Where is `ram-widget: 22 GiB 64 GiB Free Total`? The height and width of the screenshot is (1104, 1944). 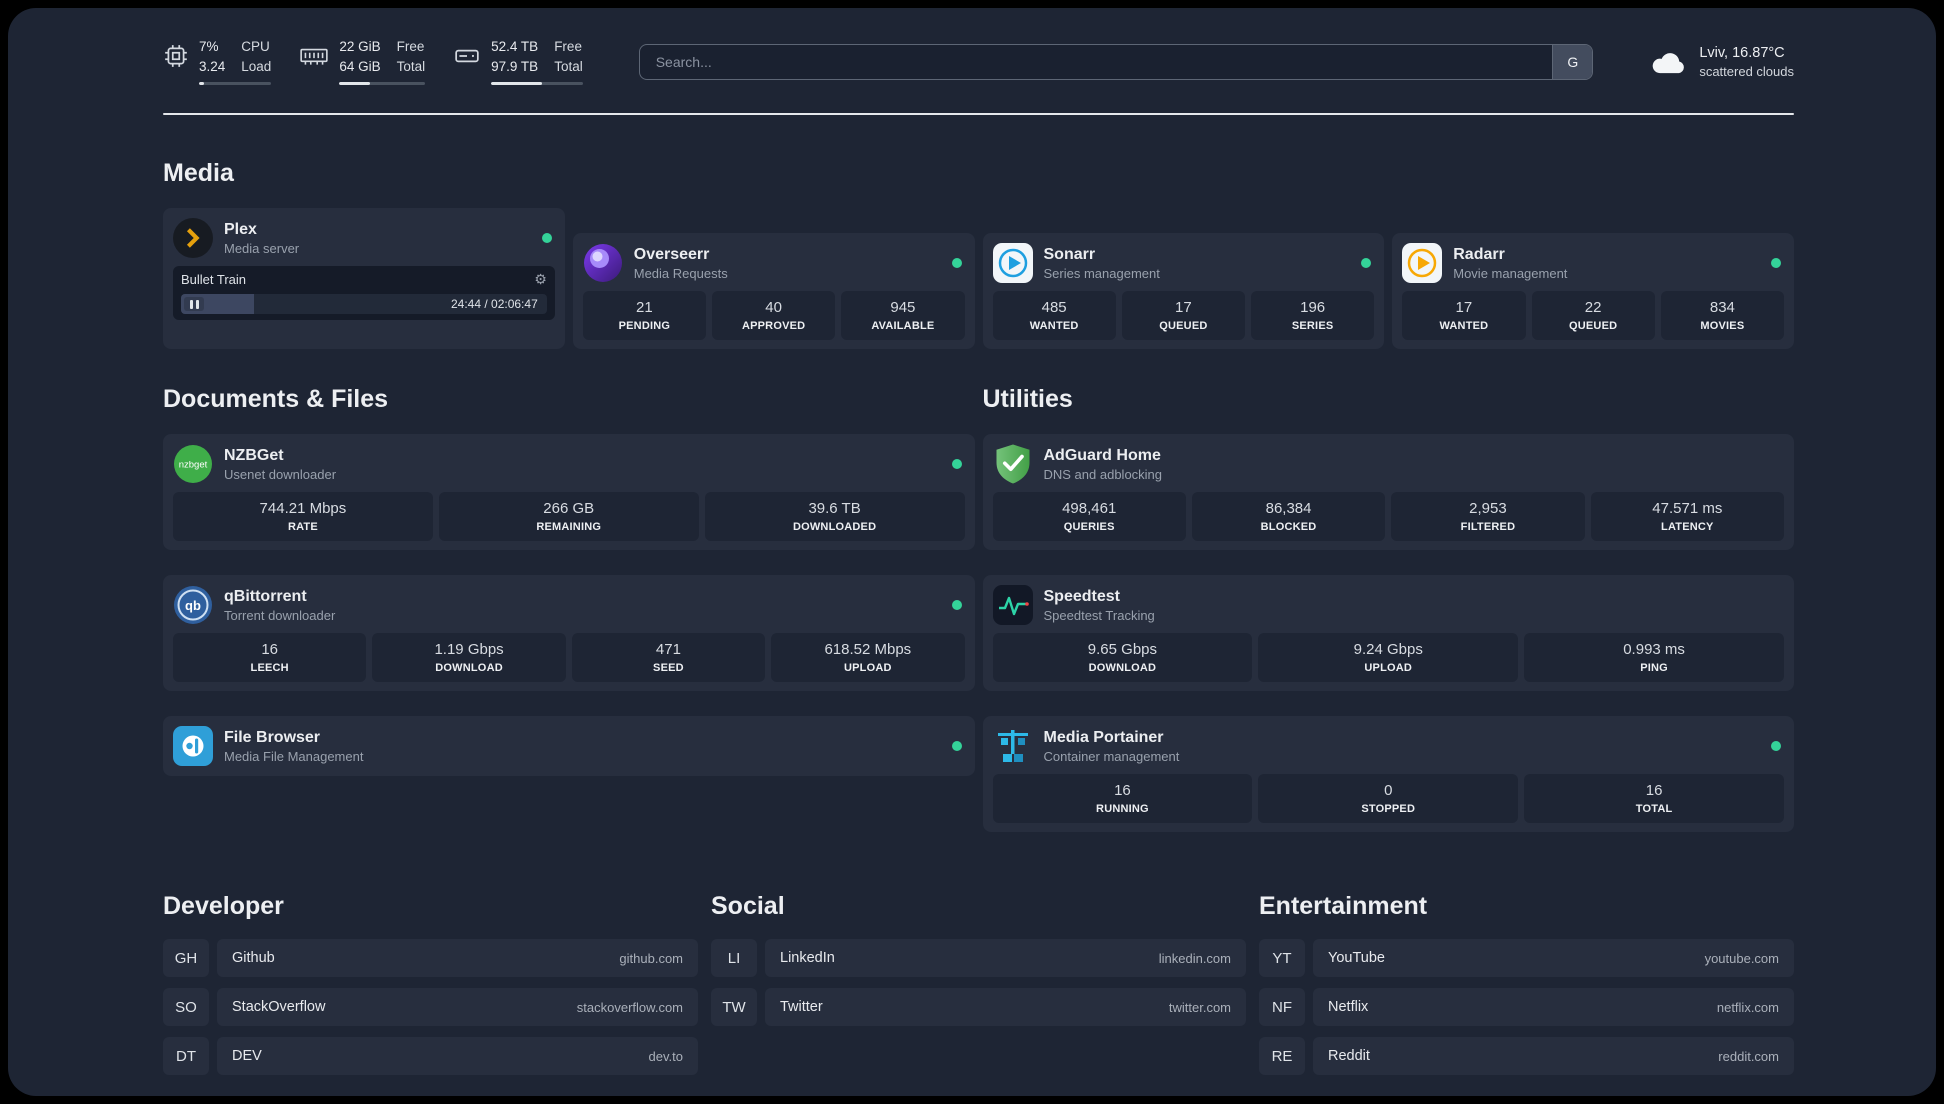
ram-widget: 22 GiB 64 GiB Free Total is located at coordinates (362, 62).